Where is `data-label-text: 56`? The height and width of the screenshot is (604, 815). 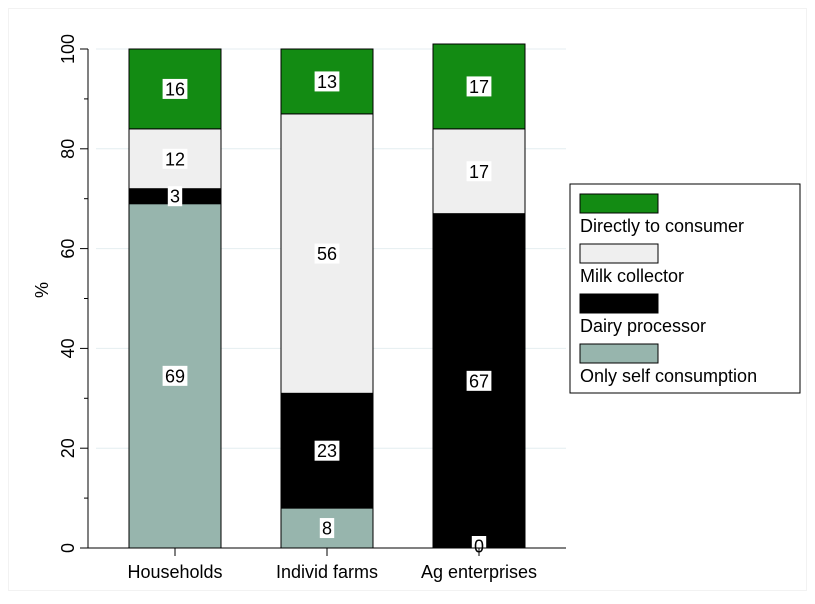 data-label-text: 56 is located at coordinates (327, 254).